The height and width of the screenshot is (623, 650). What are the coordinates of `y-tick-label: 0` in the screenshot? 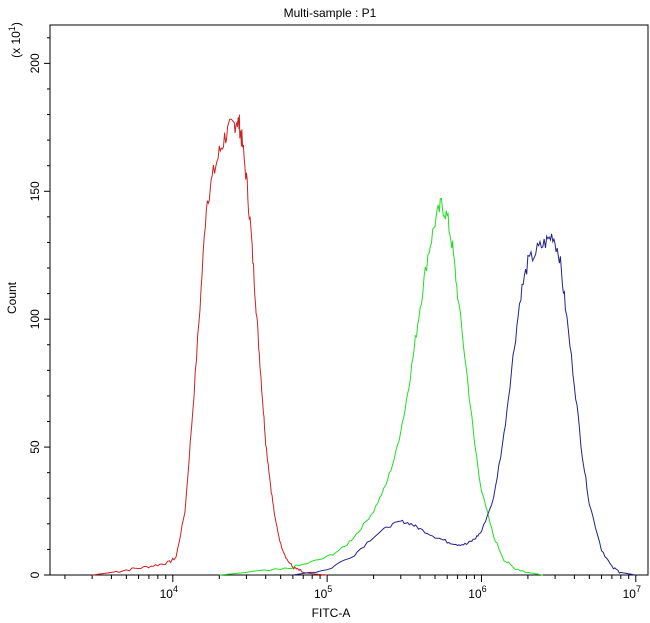 It's located at (35, 574).